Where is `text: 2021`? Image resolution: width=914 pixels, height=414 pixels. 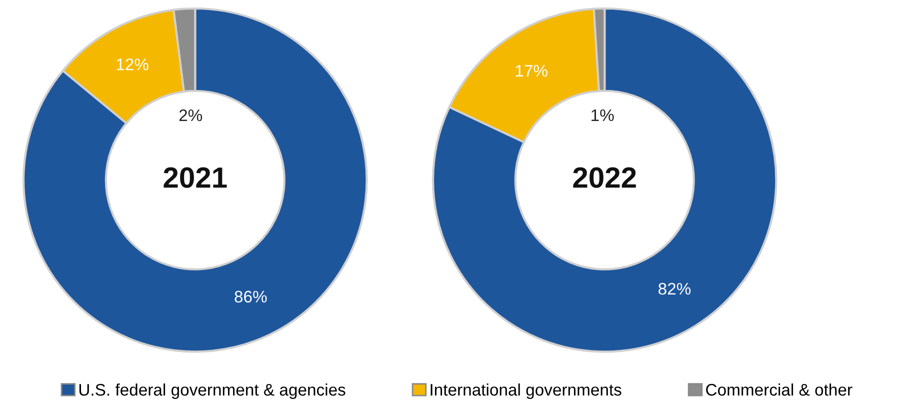
text: 2021 is located at coordinates (195, 177).